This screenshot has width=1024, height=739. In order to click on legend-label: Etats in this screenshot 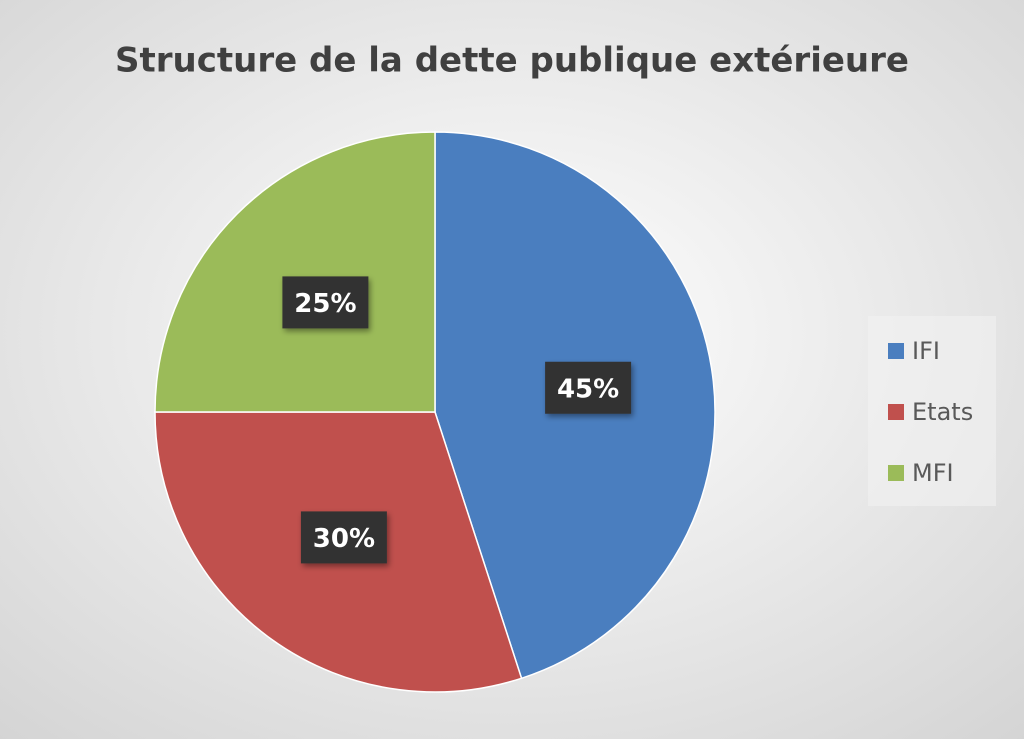, I will do `click(942, 412)`.